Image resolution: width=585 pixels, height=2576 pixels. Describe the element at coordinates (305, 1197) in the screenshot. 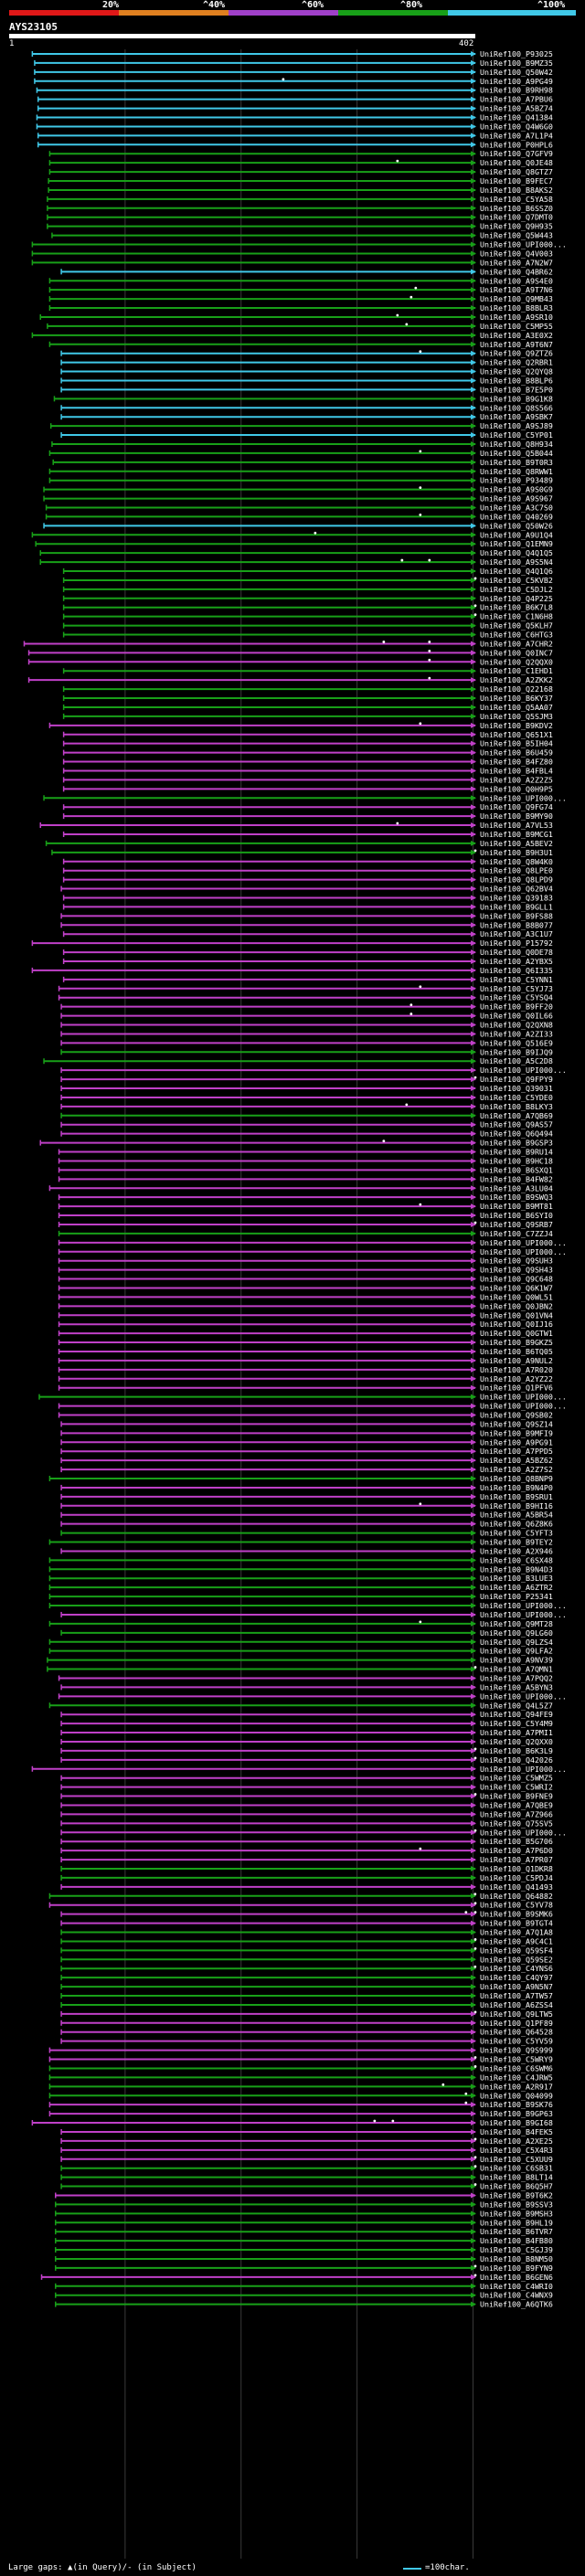

I see `hit-row: UniRef100_B9SWQ3` at that location.